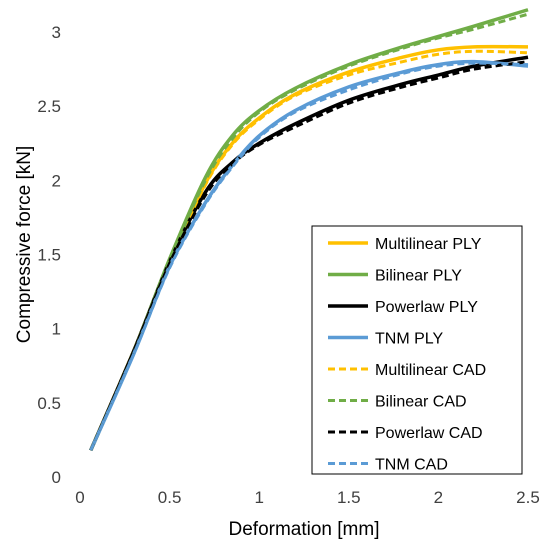 This screenshot has width=550, height=551. What do you see at coordinates (429, 433) in the screenshot?
I see `legend-label: Powerlaw CAD` at bounding box center [429, 433].